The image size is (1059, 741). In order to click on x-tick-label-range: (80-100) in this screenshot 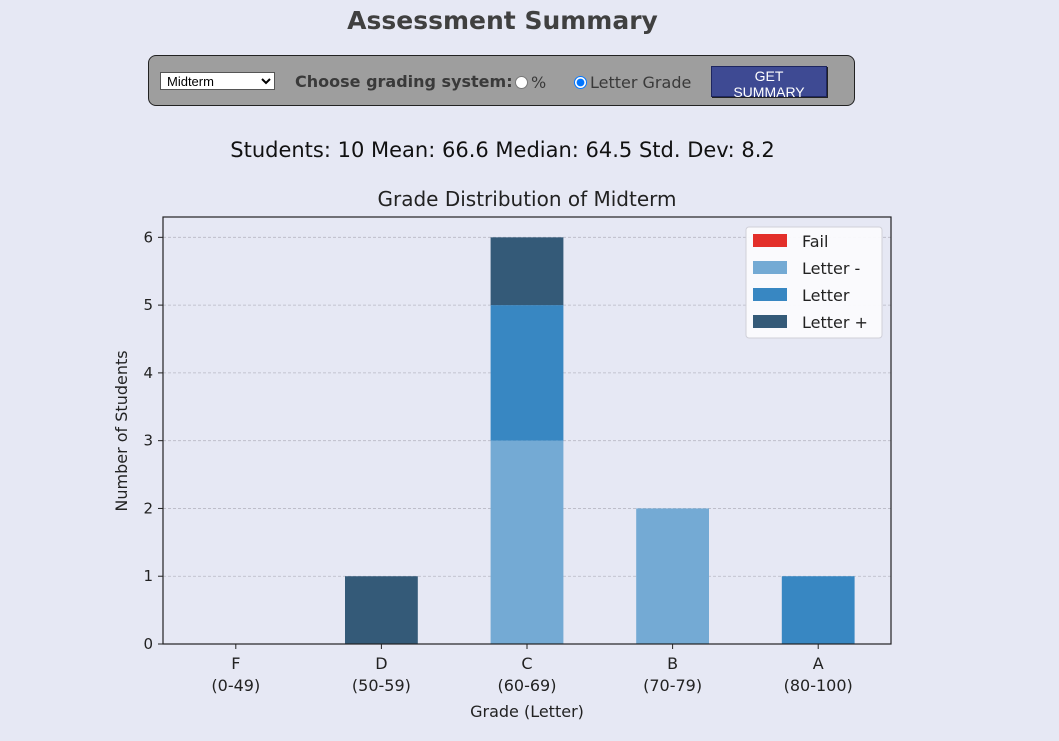, I will do `click(818, 685)`.